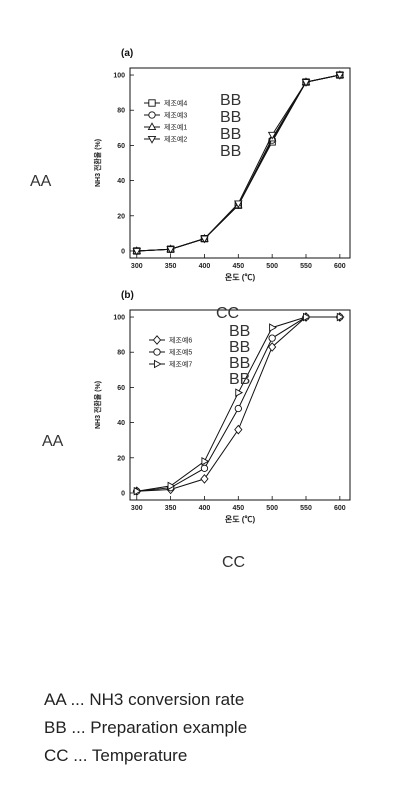  Describe the element at coordinates (175, 115) in the screenshot. I see `legend-label: 제조예3` at that location.